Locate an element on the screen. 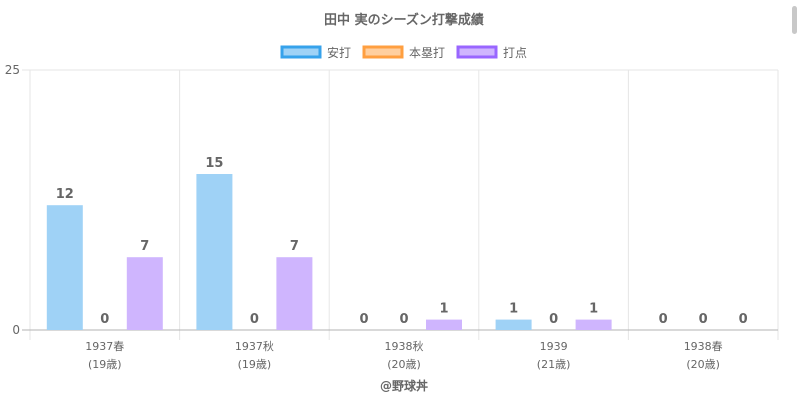 The image size is (800, 400). x-tick-label: 1938春 is located at coordinates (703, 346).